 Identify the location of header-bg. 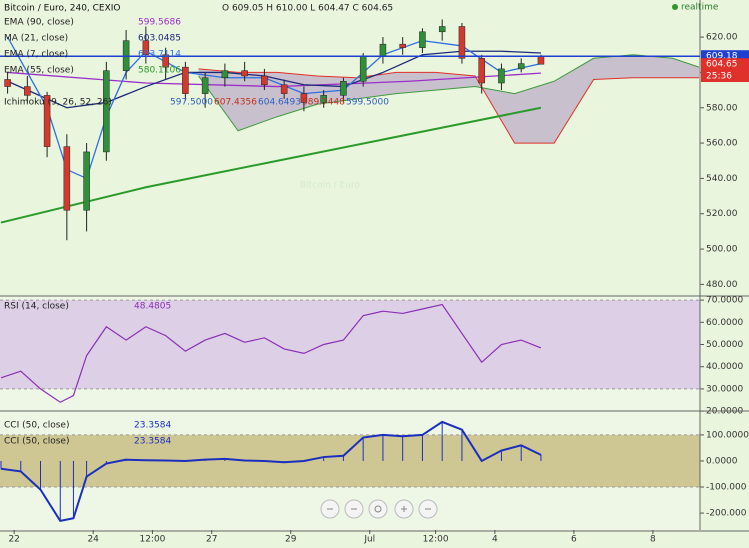
(75, 8).